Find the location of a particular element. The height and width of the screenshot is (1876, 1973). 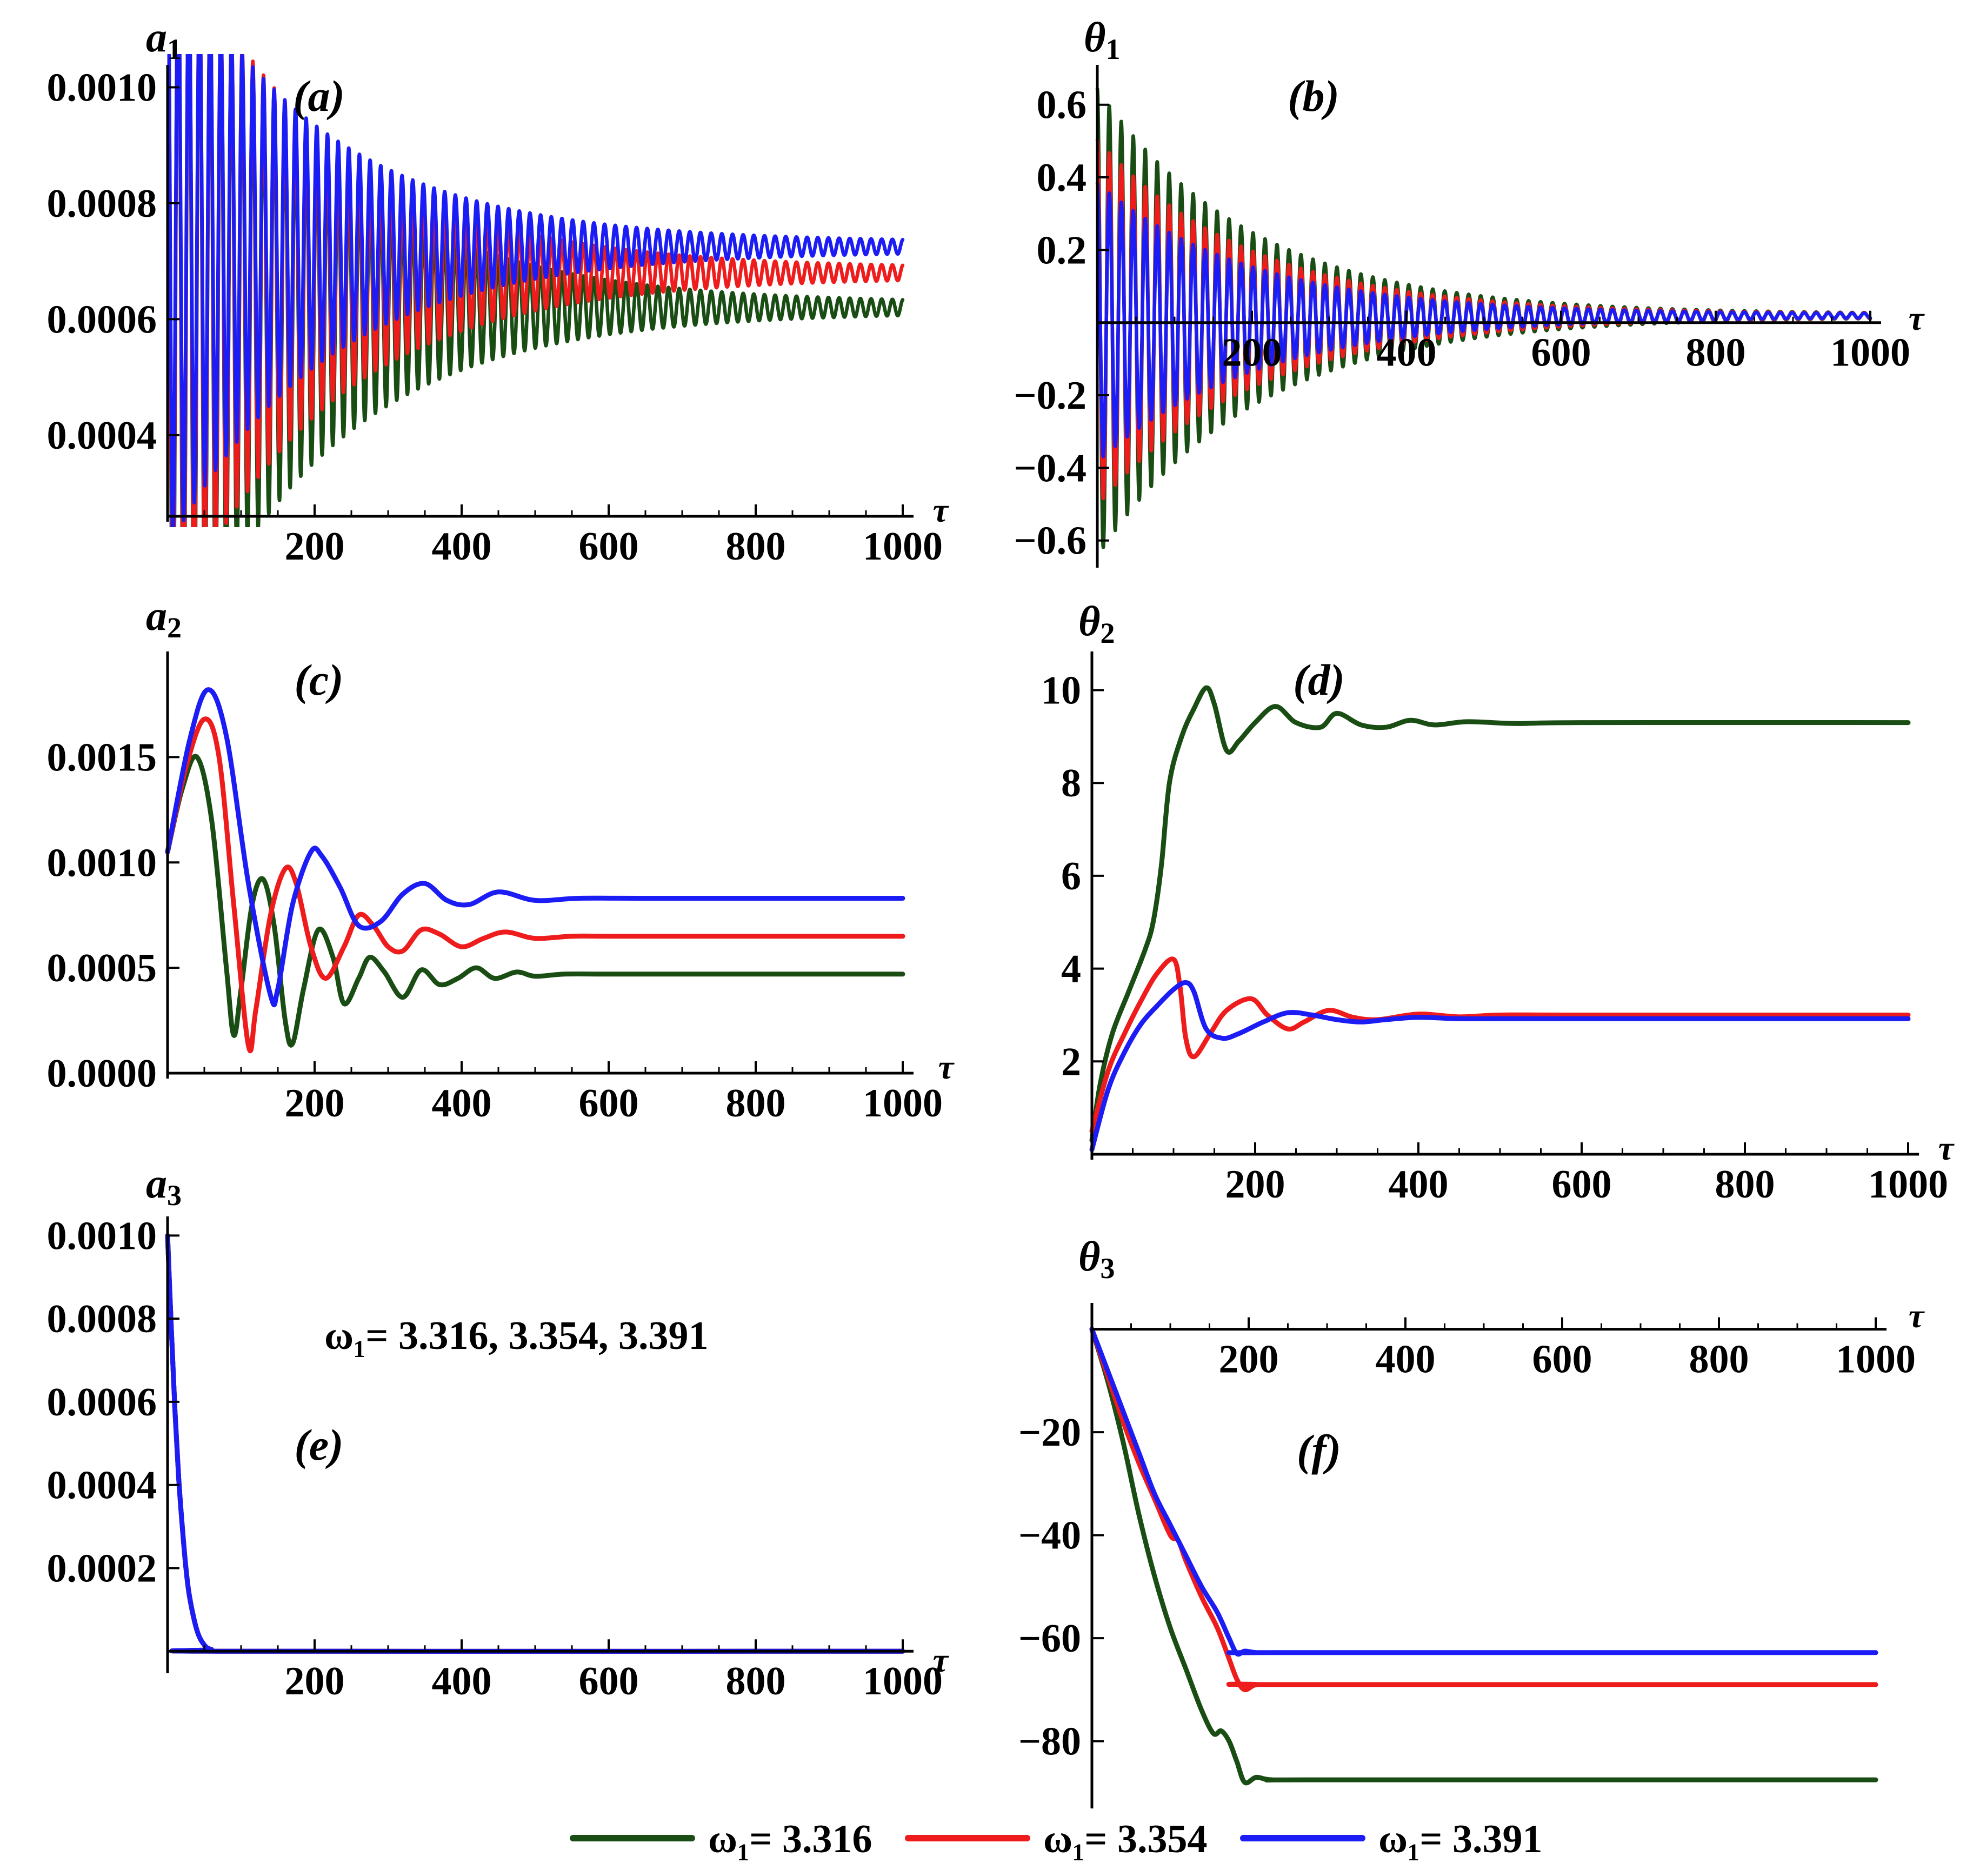

x-tick-label-d-600: 600 is located at coordinates (1582, 1184).